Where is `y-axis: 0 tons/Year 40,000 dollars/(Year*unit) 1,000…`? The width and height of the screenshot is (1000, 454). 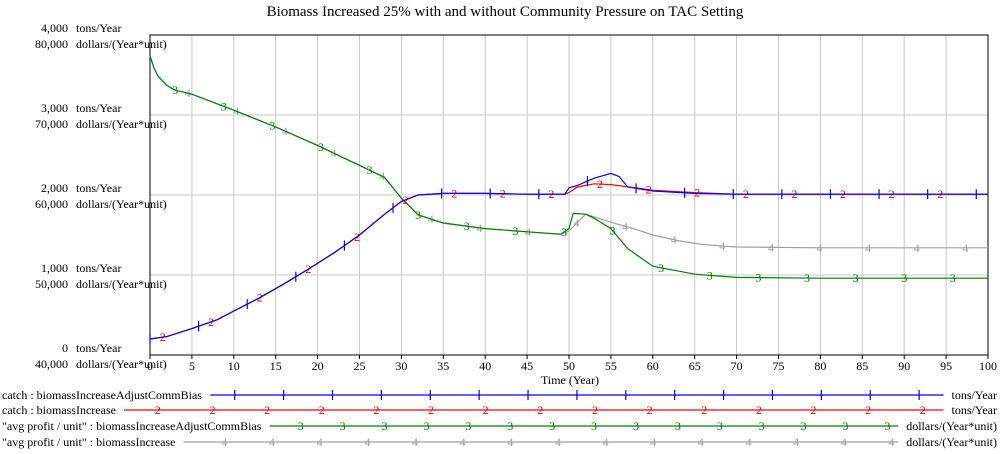
y-axis: 0 tons/Year 40,000 dollars/(Year*unit) 1,000… is located at coordinates (101, 196).